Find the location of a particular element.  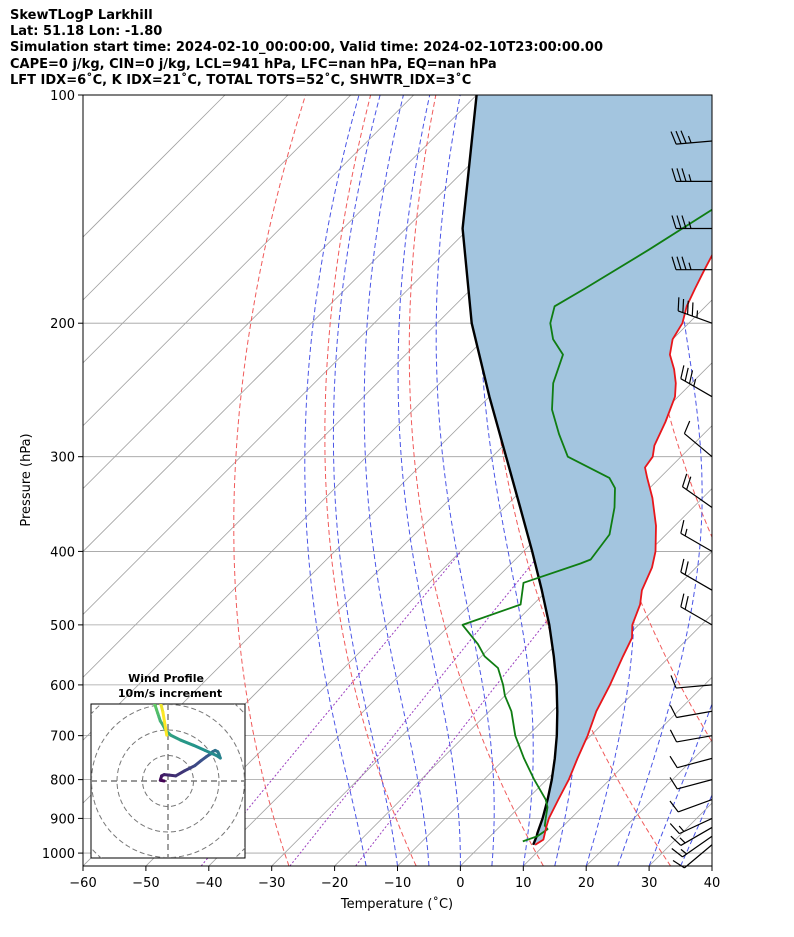

x-tick-label: −60 is located at coordinates (82, 883).